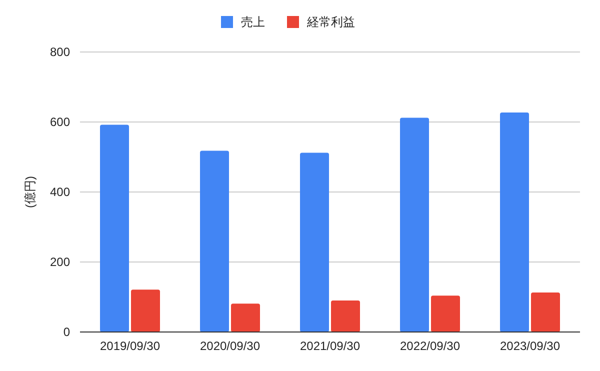 The width and height of the screenshot is (600, 371). What do you see at coordinates (330, 346) in the screenshot?
I see `x-tick-label: 2021/09/30` at bounding box center [330, 346].